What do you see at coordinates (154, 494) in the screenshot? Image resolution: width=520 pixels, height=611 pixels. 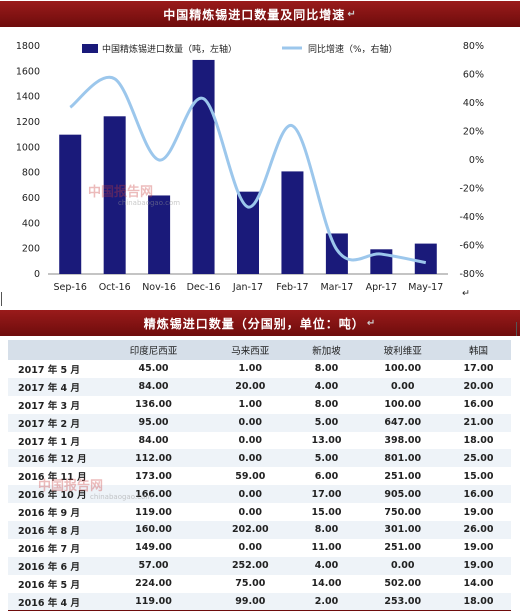 I see `table-cell: 166.00` at bounding box center [154, 494].